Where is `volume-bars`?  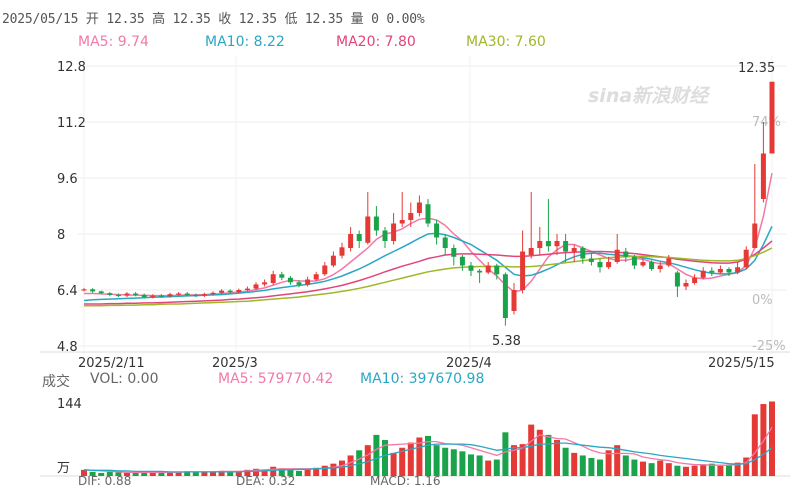
volume-bars is located at coordinates (428, 438).